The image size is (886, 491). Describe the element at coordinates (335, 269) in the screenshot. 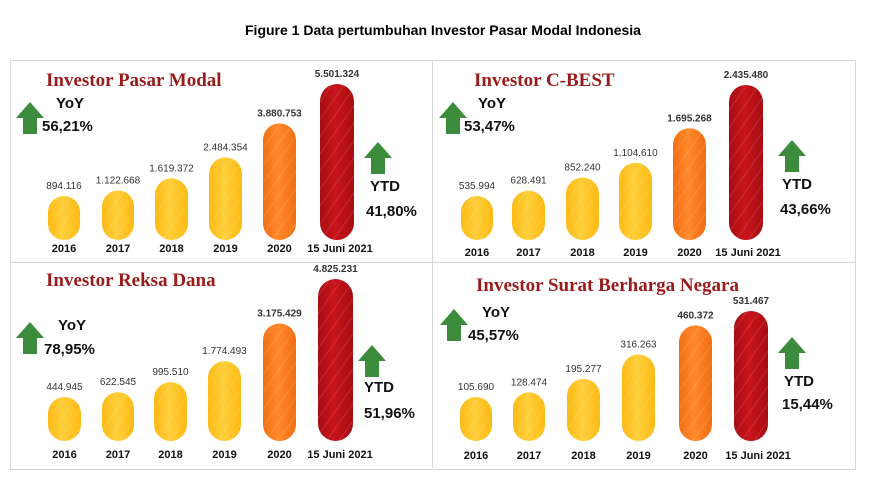

I see `data-label: 4.825.231` at that location.